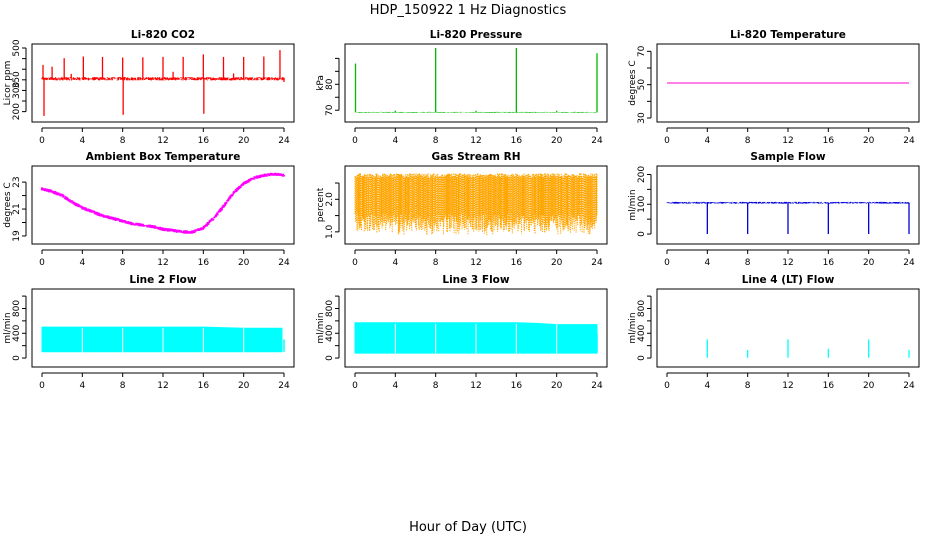  I want to click on y-axis: 70 80, so click(332, 86).